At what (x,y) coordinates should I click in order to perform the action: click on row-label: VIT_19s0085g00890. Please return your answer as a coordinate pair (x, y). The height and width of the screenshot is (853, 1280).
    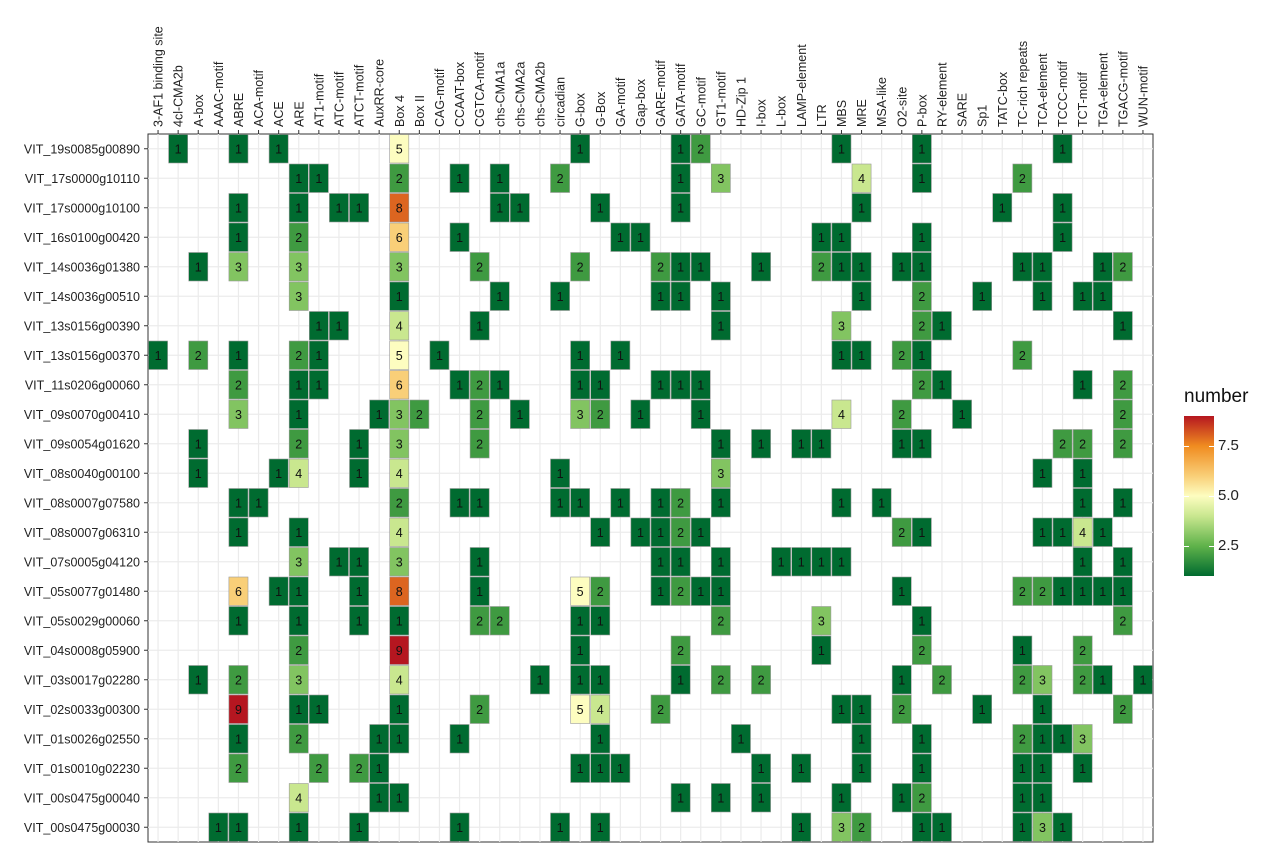
    Looking at the image, I should click on (82, 149).